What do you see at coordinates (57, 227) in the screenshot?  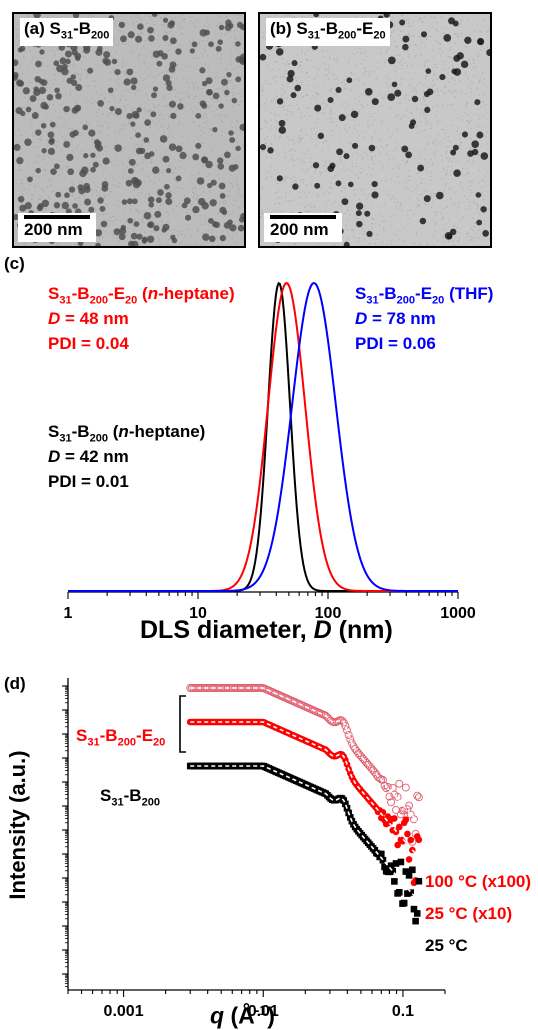 I see `scale-bar-a: 200 nm` at bounding box center [57, 227].